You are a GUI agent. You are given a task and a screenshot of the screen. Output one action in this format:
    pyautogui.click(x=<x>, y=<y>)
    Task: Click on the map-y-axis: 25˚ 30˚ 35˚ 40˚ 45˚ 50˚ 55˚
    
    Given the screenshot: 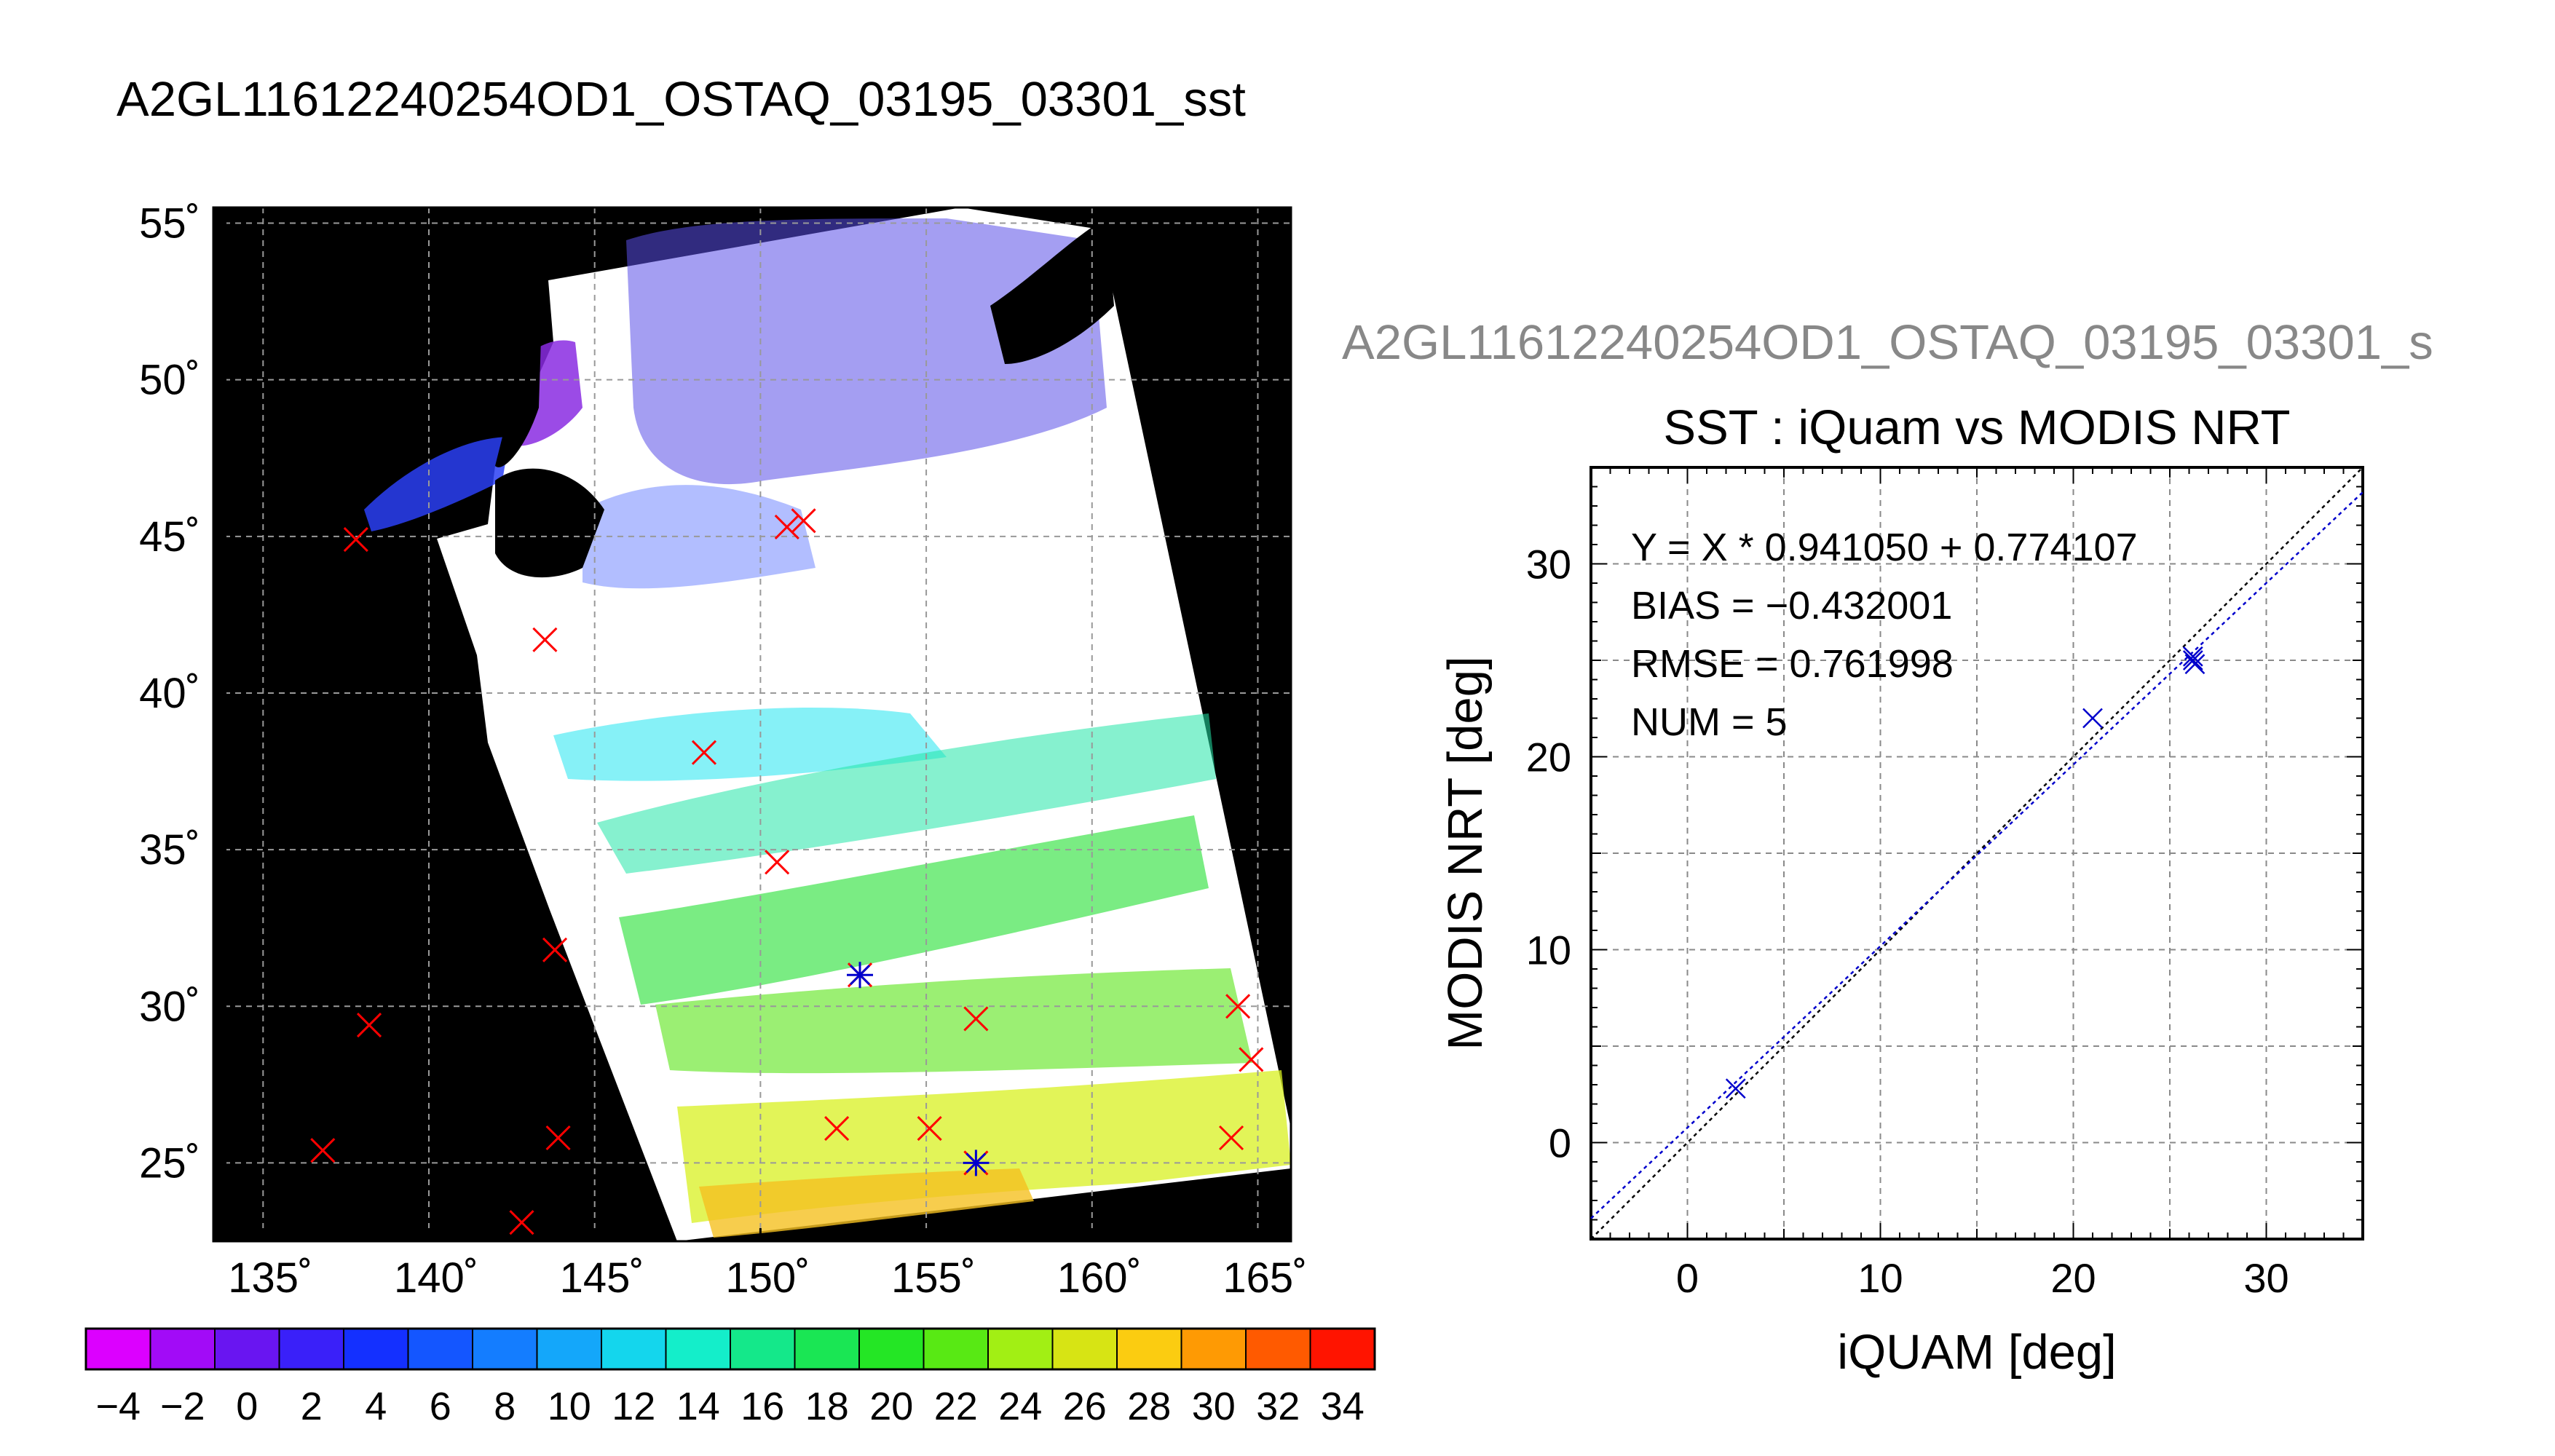 What is the action you would take?
    pyautogui.click(x=182, y=693)
    